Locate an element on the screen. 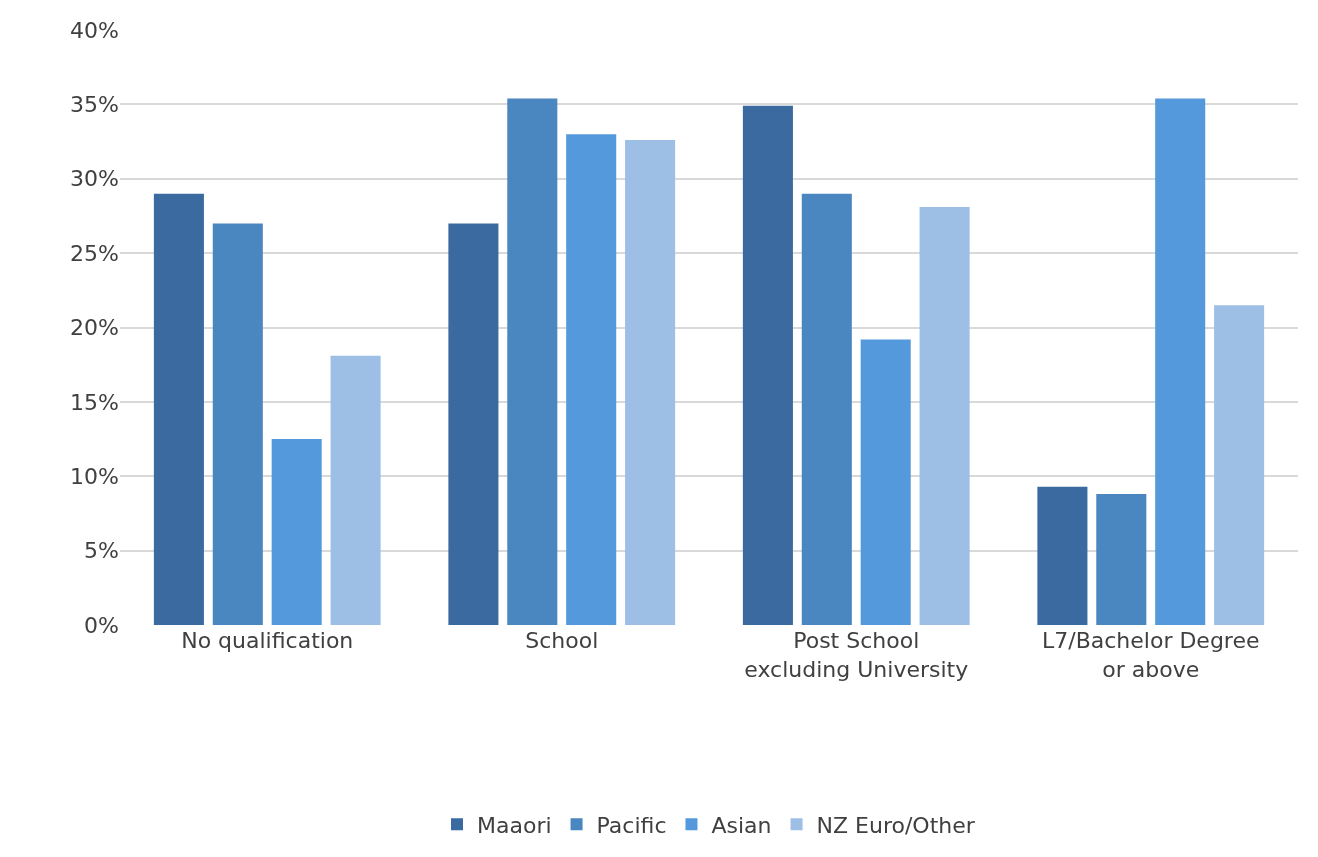 This screenshot has height=857, width=1318. y-tick-label: 40% is located at coordinates (94, 30).